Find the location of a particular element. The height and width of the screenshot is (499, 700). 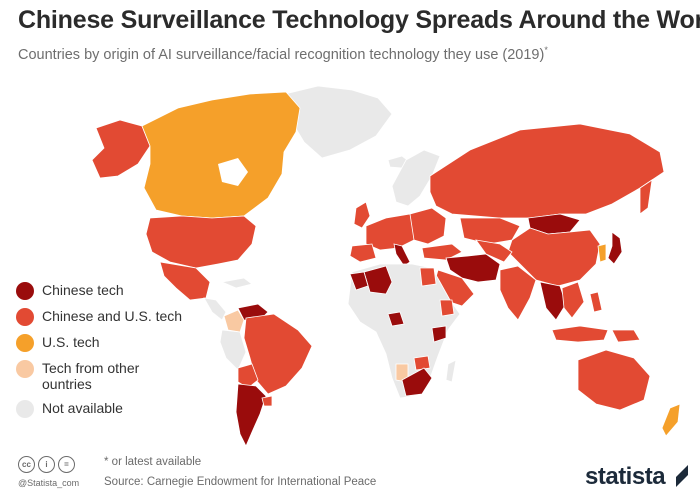

attribution-icon: i is located at coordinates (46, 464).